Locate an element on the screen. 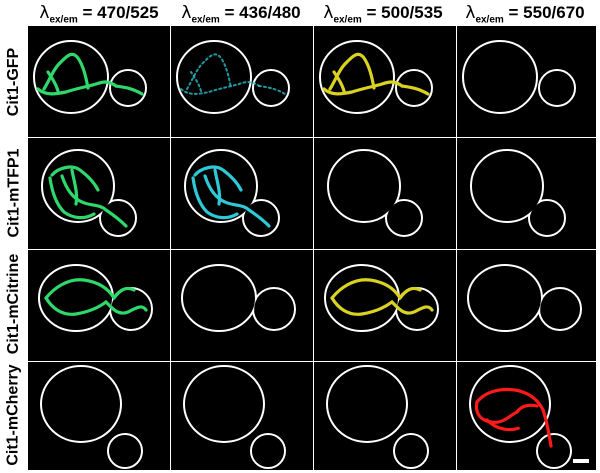 This screenshot has height=473, width=600. panel-r2-c3 is located at coordinates (385, 193).